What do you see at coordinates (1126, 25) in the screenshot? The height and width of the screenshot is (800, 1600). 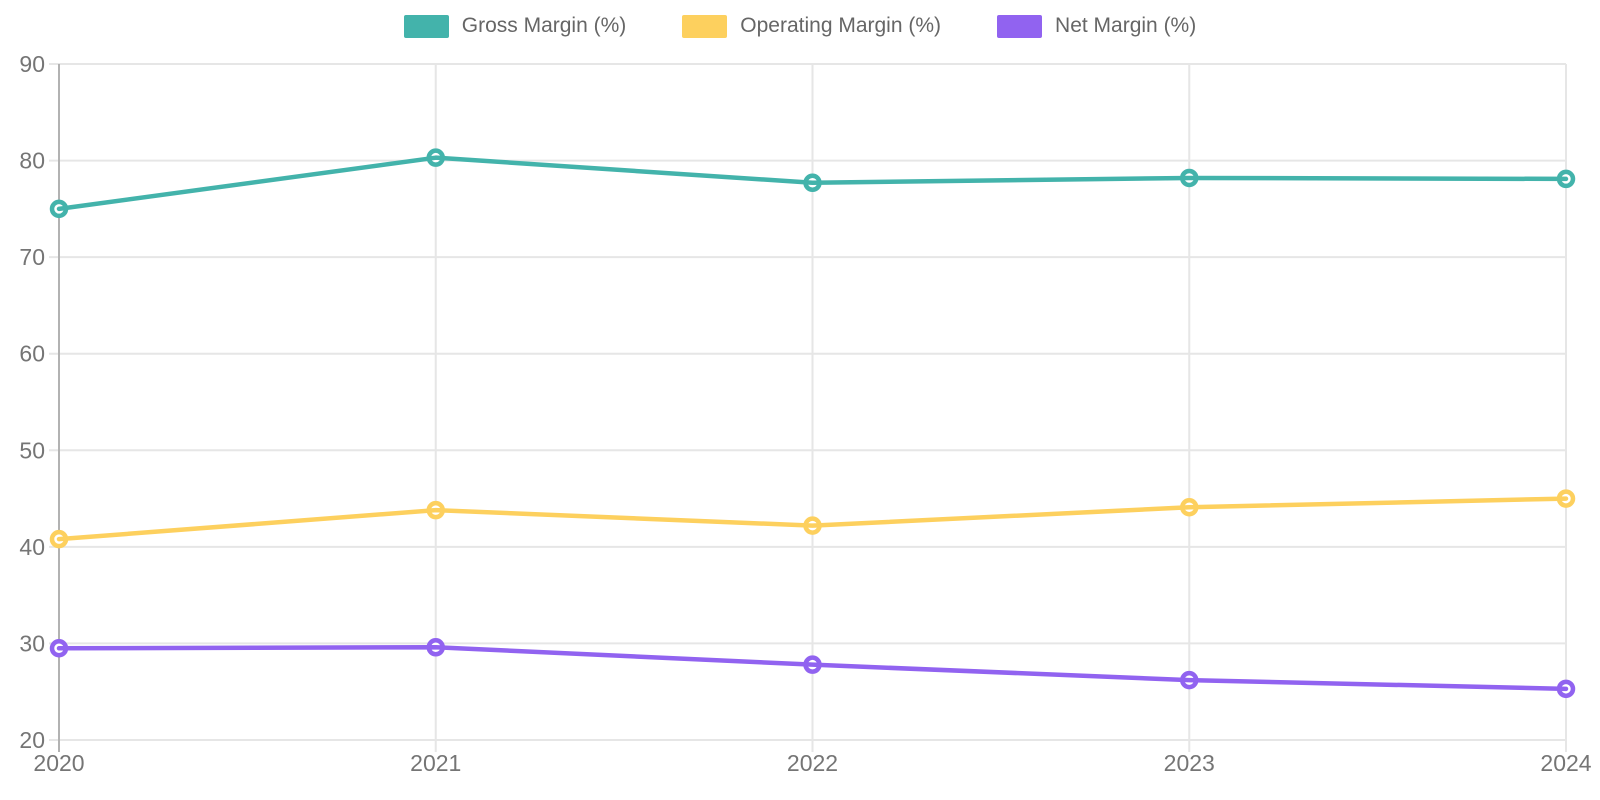 I see `legend-label: Net Margin (%)` at bounding box center [1126, 25].